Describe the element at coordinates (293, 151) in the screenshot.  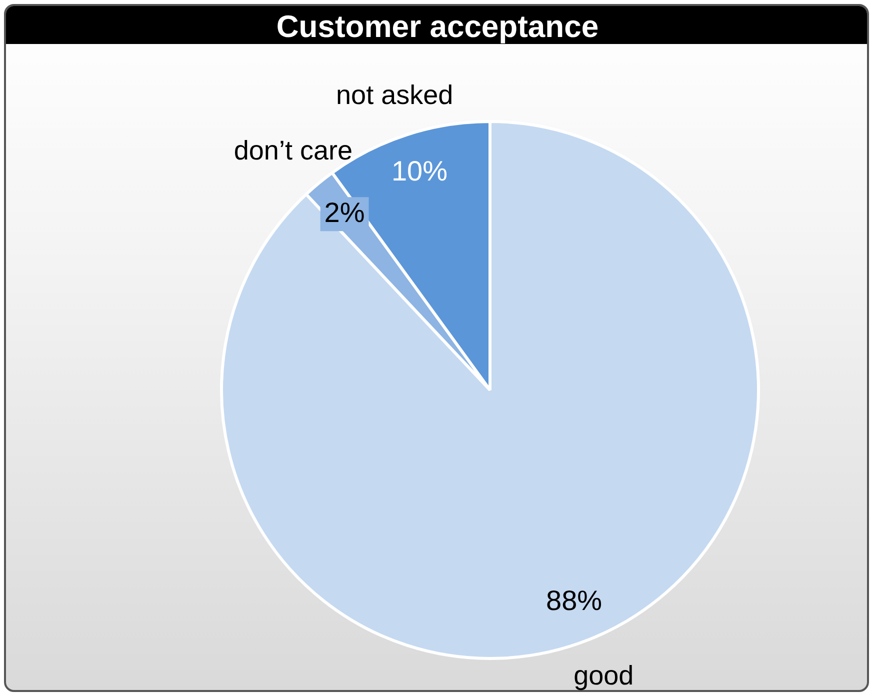
I see `slice-label: don’t care` at that location.